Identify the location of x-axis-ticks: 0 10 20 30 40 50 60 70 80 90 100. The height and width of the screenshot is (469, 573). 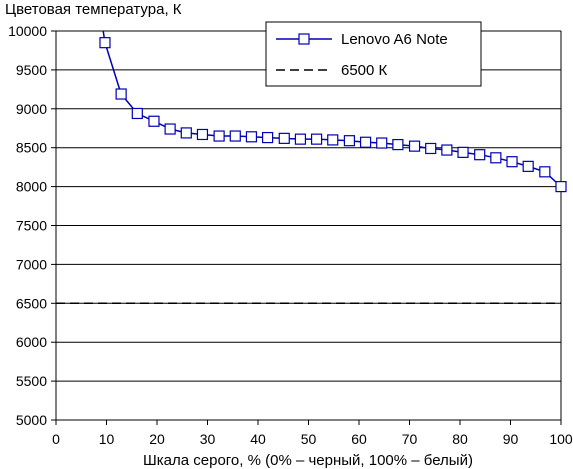
(312, 433).